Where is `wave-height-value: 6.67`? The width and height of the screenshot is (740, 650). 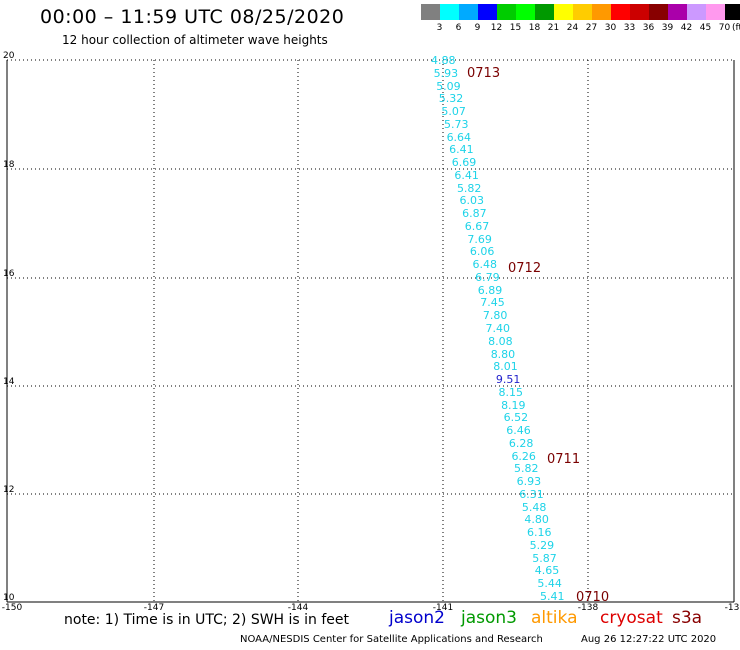
wave-height-value: 6.67 is located at coordinates (477, 226).